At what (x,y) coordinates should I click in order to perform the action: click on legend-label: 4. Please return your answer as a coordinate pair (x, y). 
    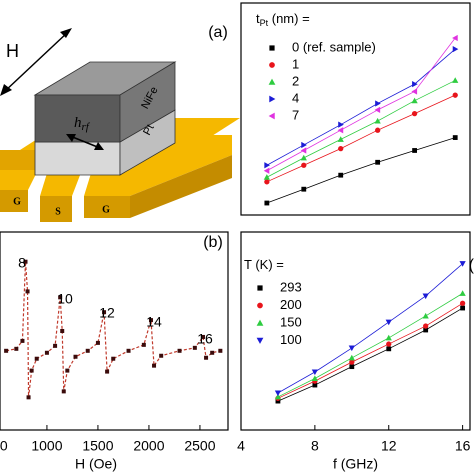
    Looking at the image, I should click on (295, 97).